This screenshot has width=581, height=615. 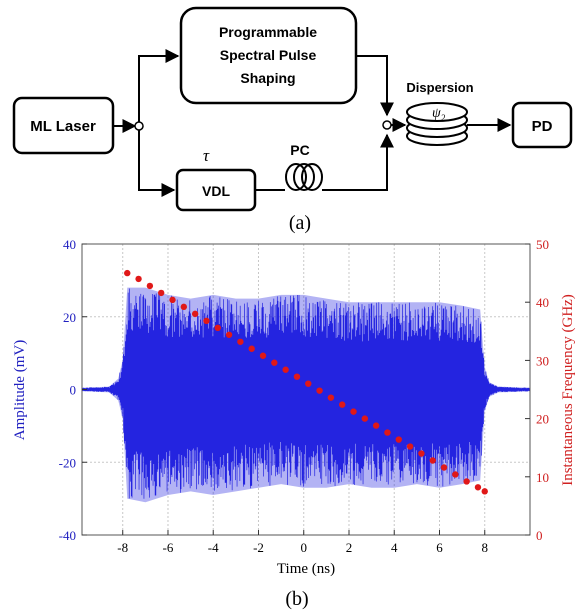 What do you see at coordinates (216, 191) in the screenshot?
I see `vdl-label: VDL` at bounding box center [216, 191].